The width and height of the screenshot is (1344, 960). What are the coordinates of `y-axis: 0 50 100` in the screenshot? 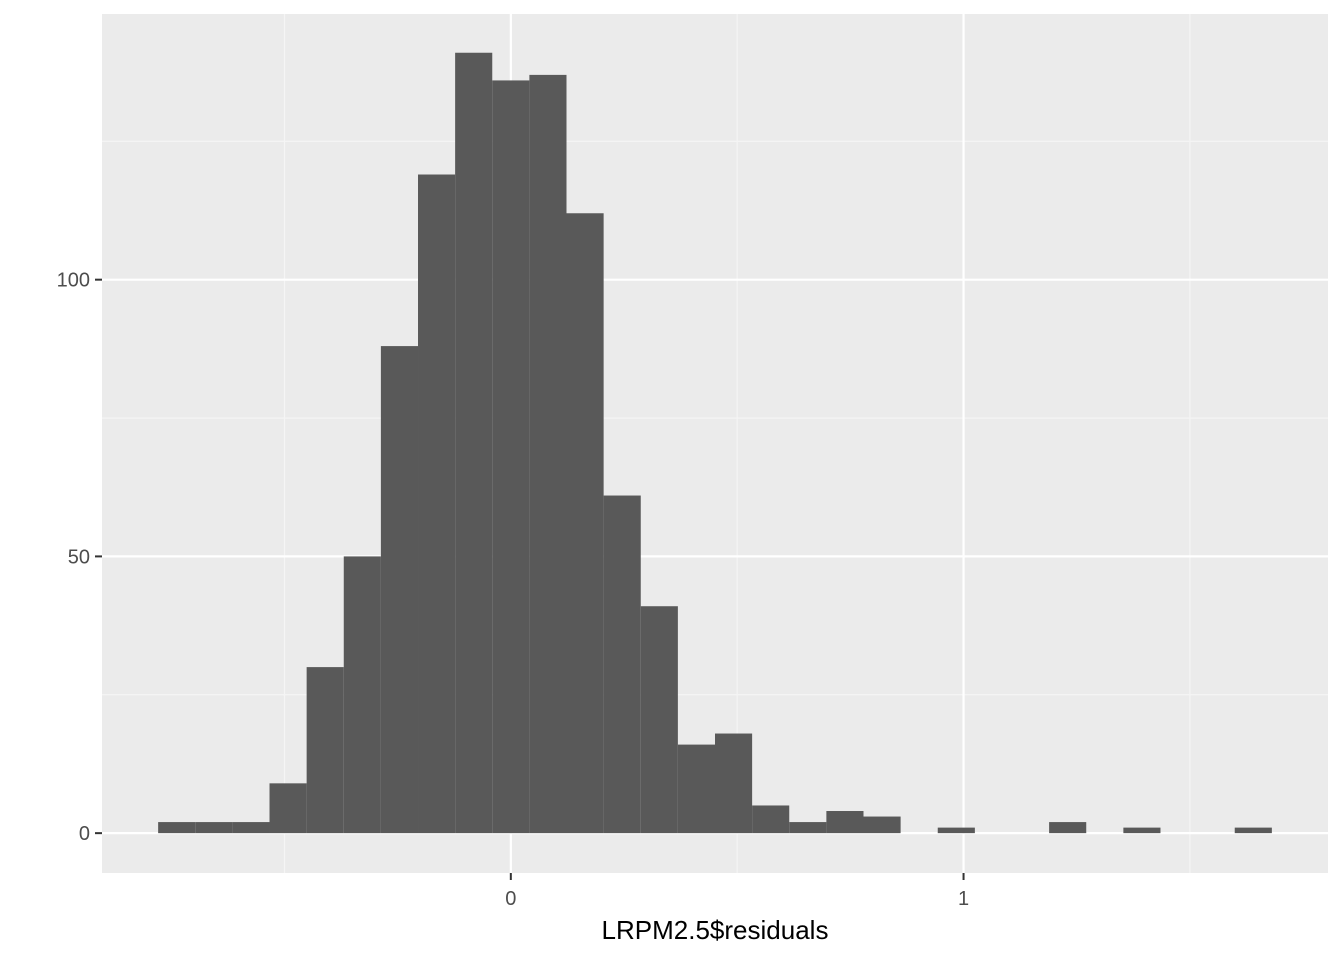 It's located at (79, 557).